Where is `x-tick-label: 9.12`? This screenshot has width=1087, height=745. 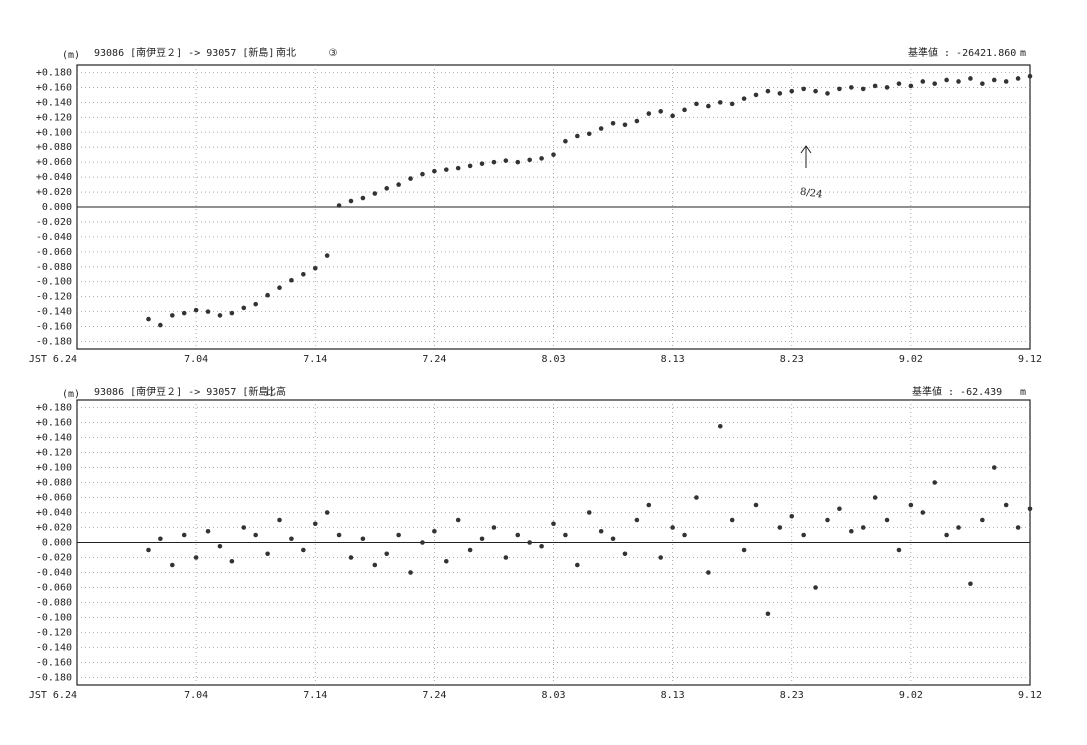
x-tick-label: 9.12 is located at coordinates (1030, 359).